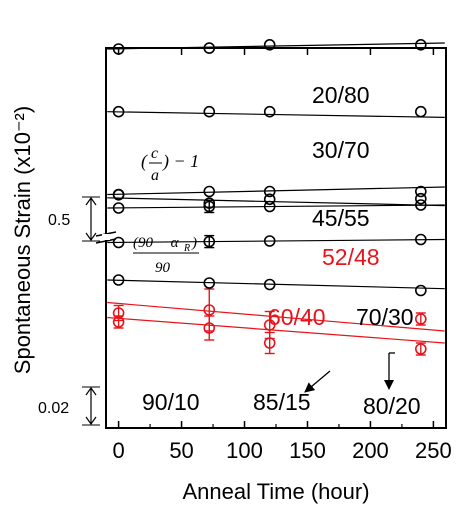  Describe the element at coordinates (244, 450) in the screenshot. I see `x-tick-label-100: 100` at that location.